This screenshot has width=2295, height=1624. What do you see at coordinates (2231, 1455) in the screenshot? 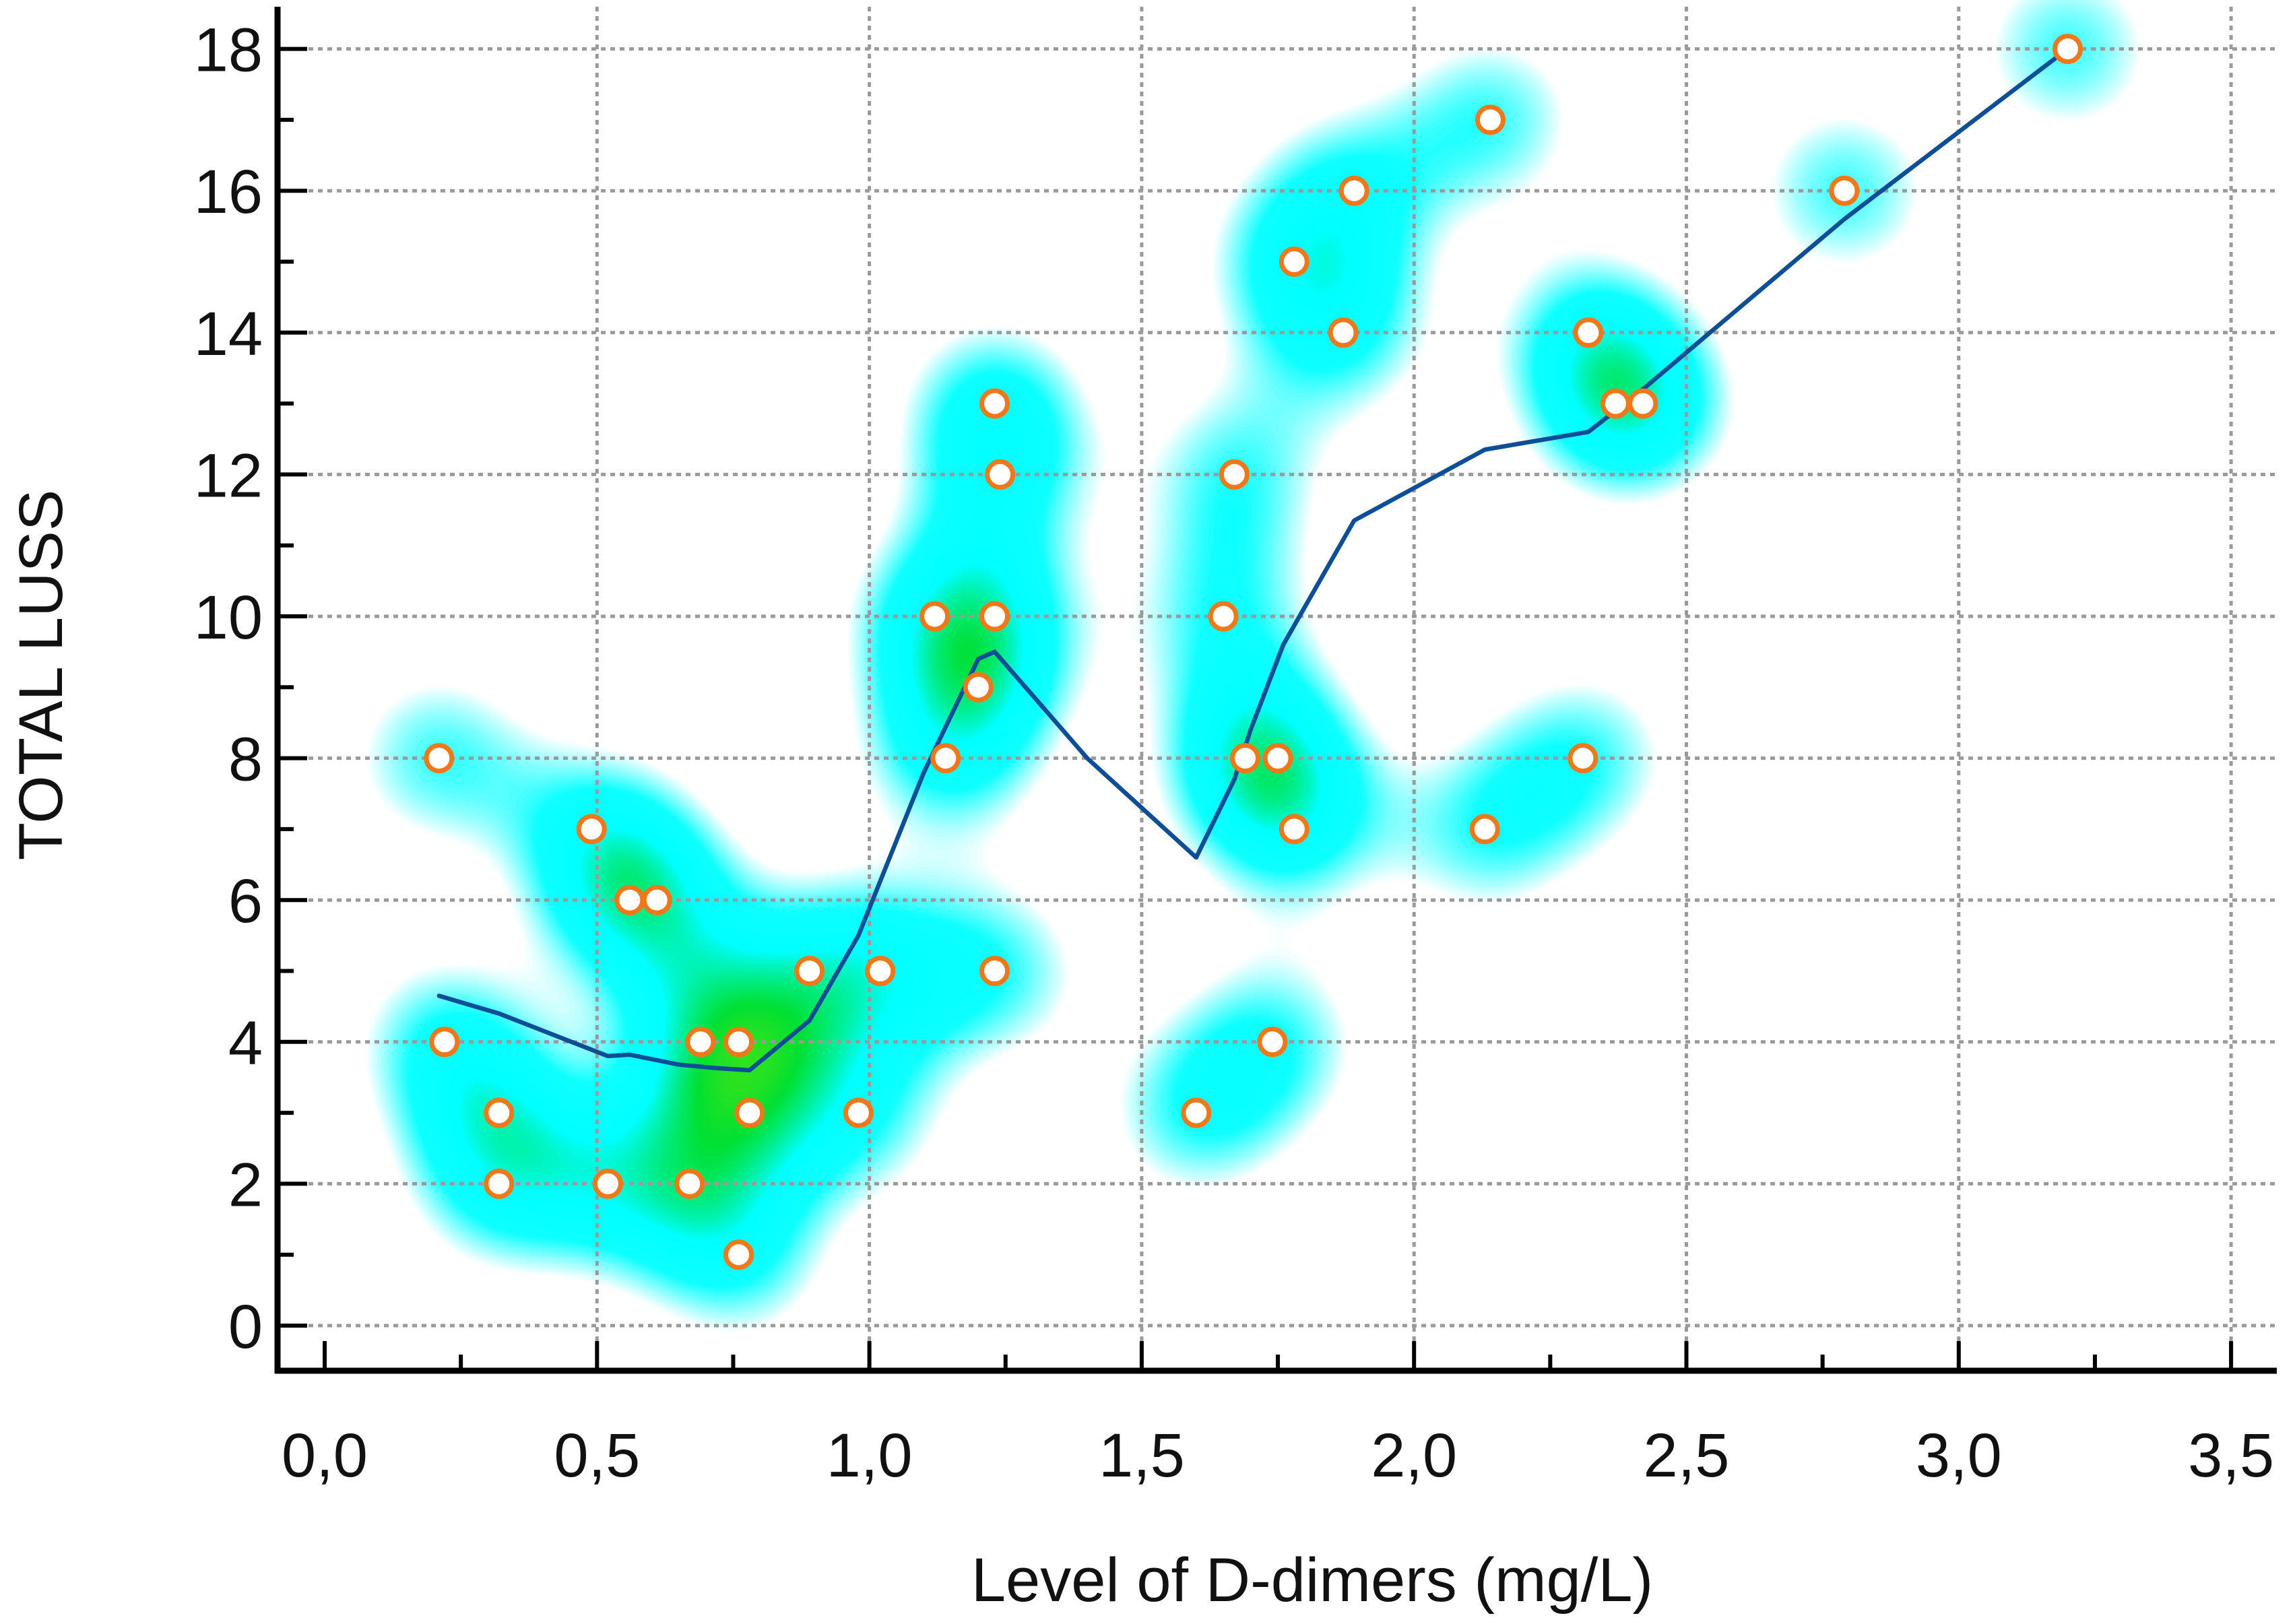
I see `x-tick-label: 3,5` at bounding box center [2231, 1455].